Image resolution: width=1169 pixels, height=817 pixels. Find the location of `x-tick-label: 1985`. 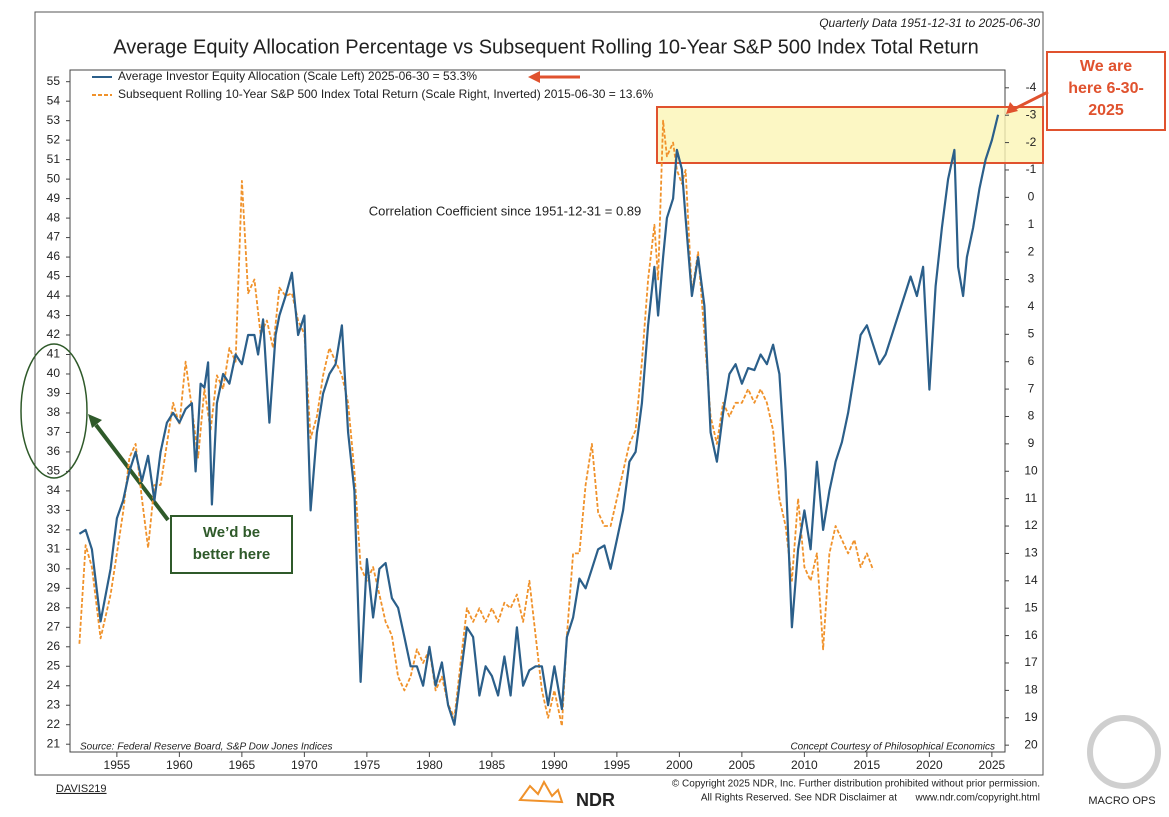

x-tick-label: 1985 is located at coordinates (492, 765).